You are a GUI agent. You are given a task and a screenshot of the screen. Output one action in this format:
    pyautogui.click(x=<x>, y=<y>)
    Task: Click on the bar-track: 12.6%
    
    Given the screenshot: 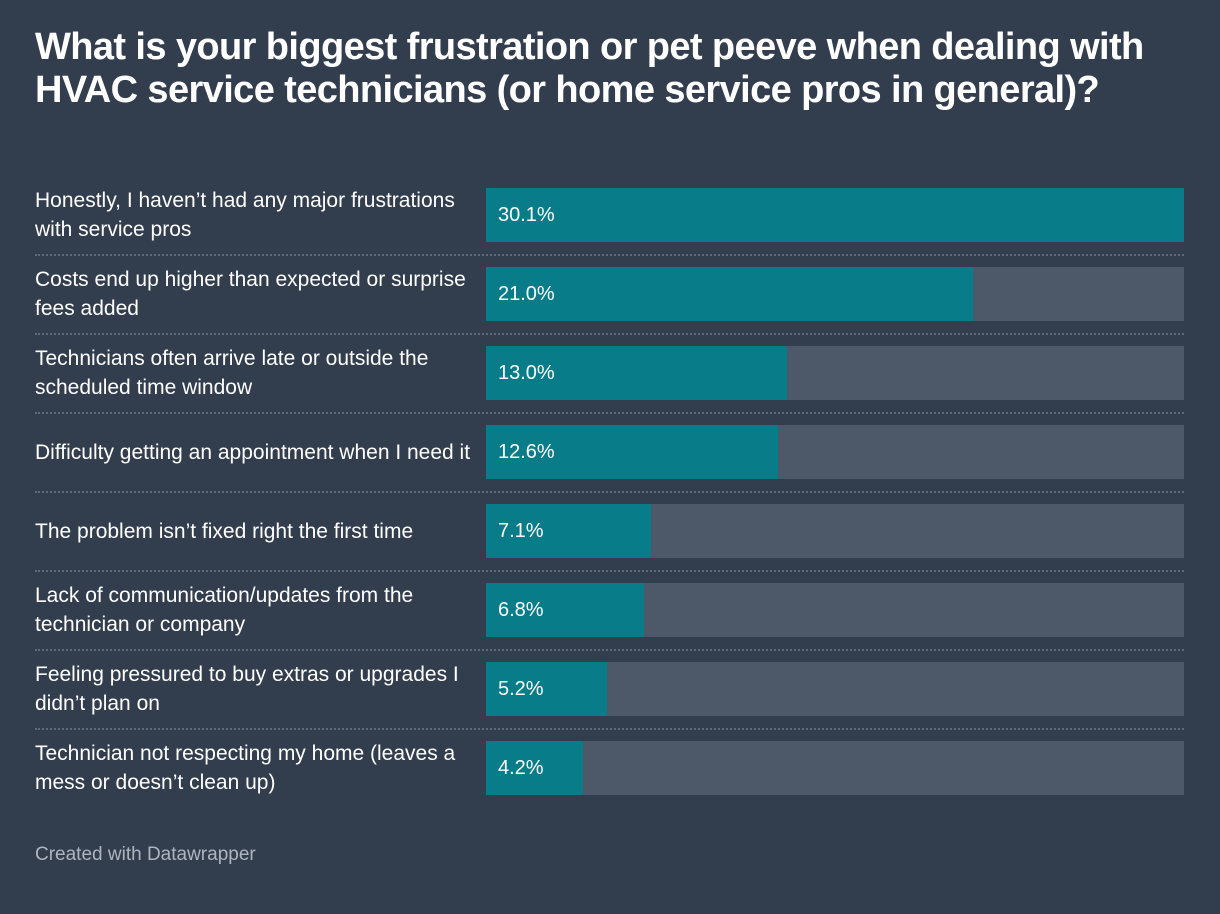 What is the action you would take?
    pyautogui.click(x=835, y=452)
    